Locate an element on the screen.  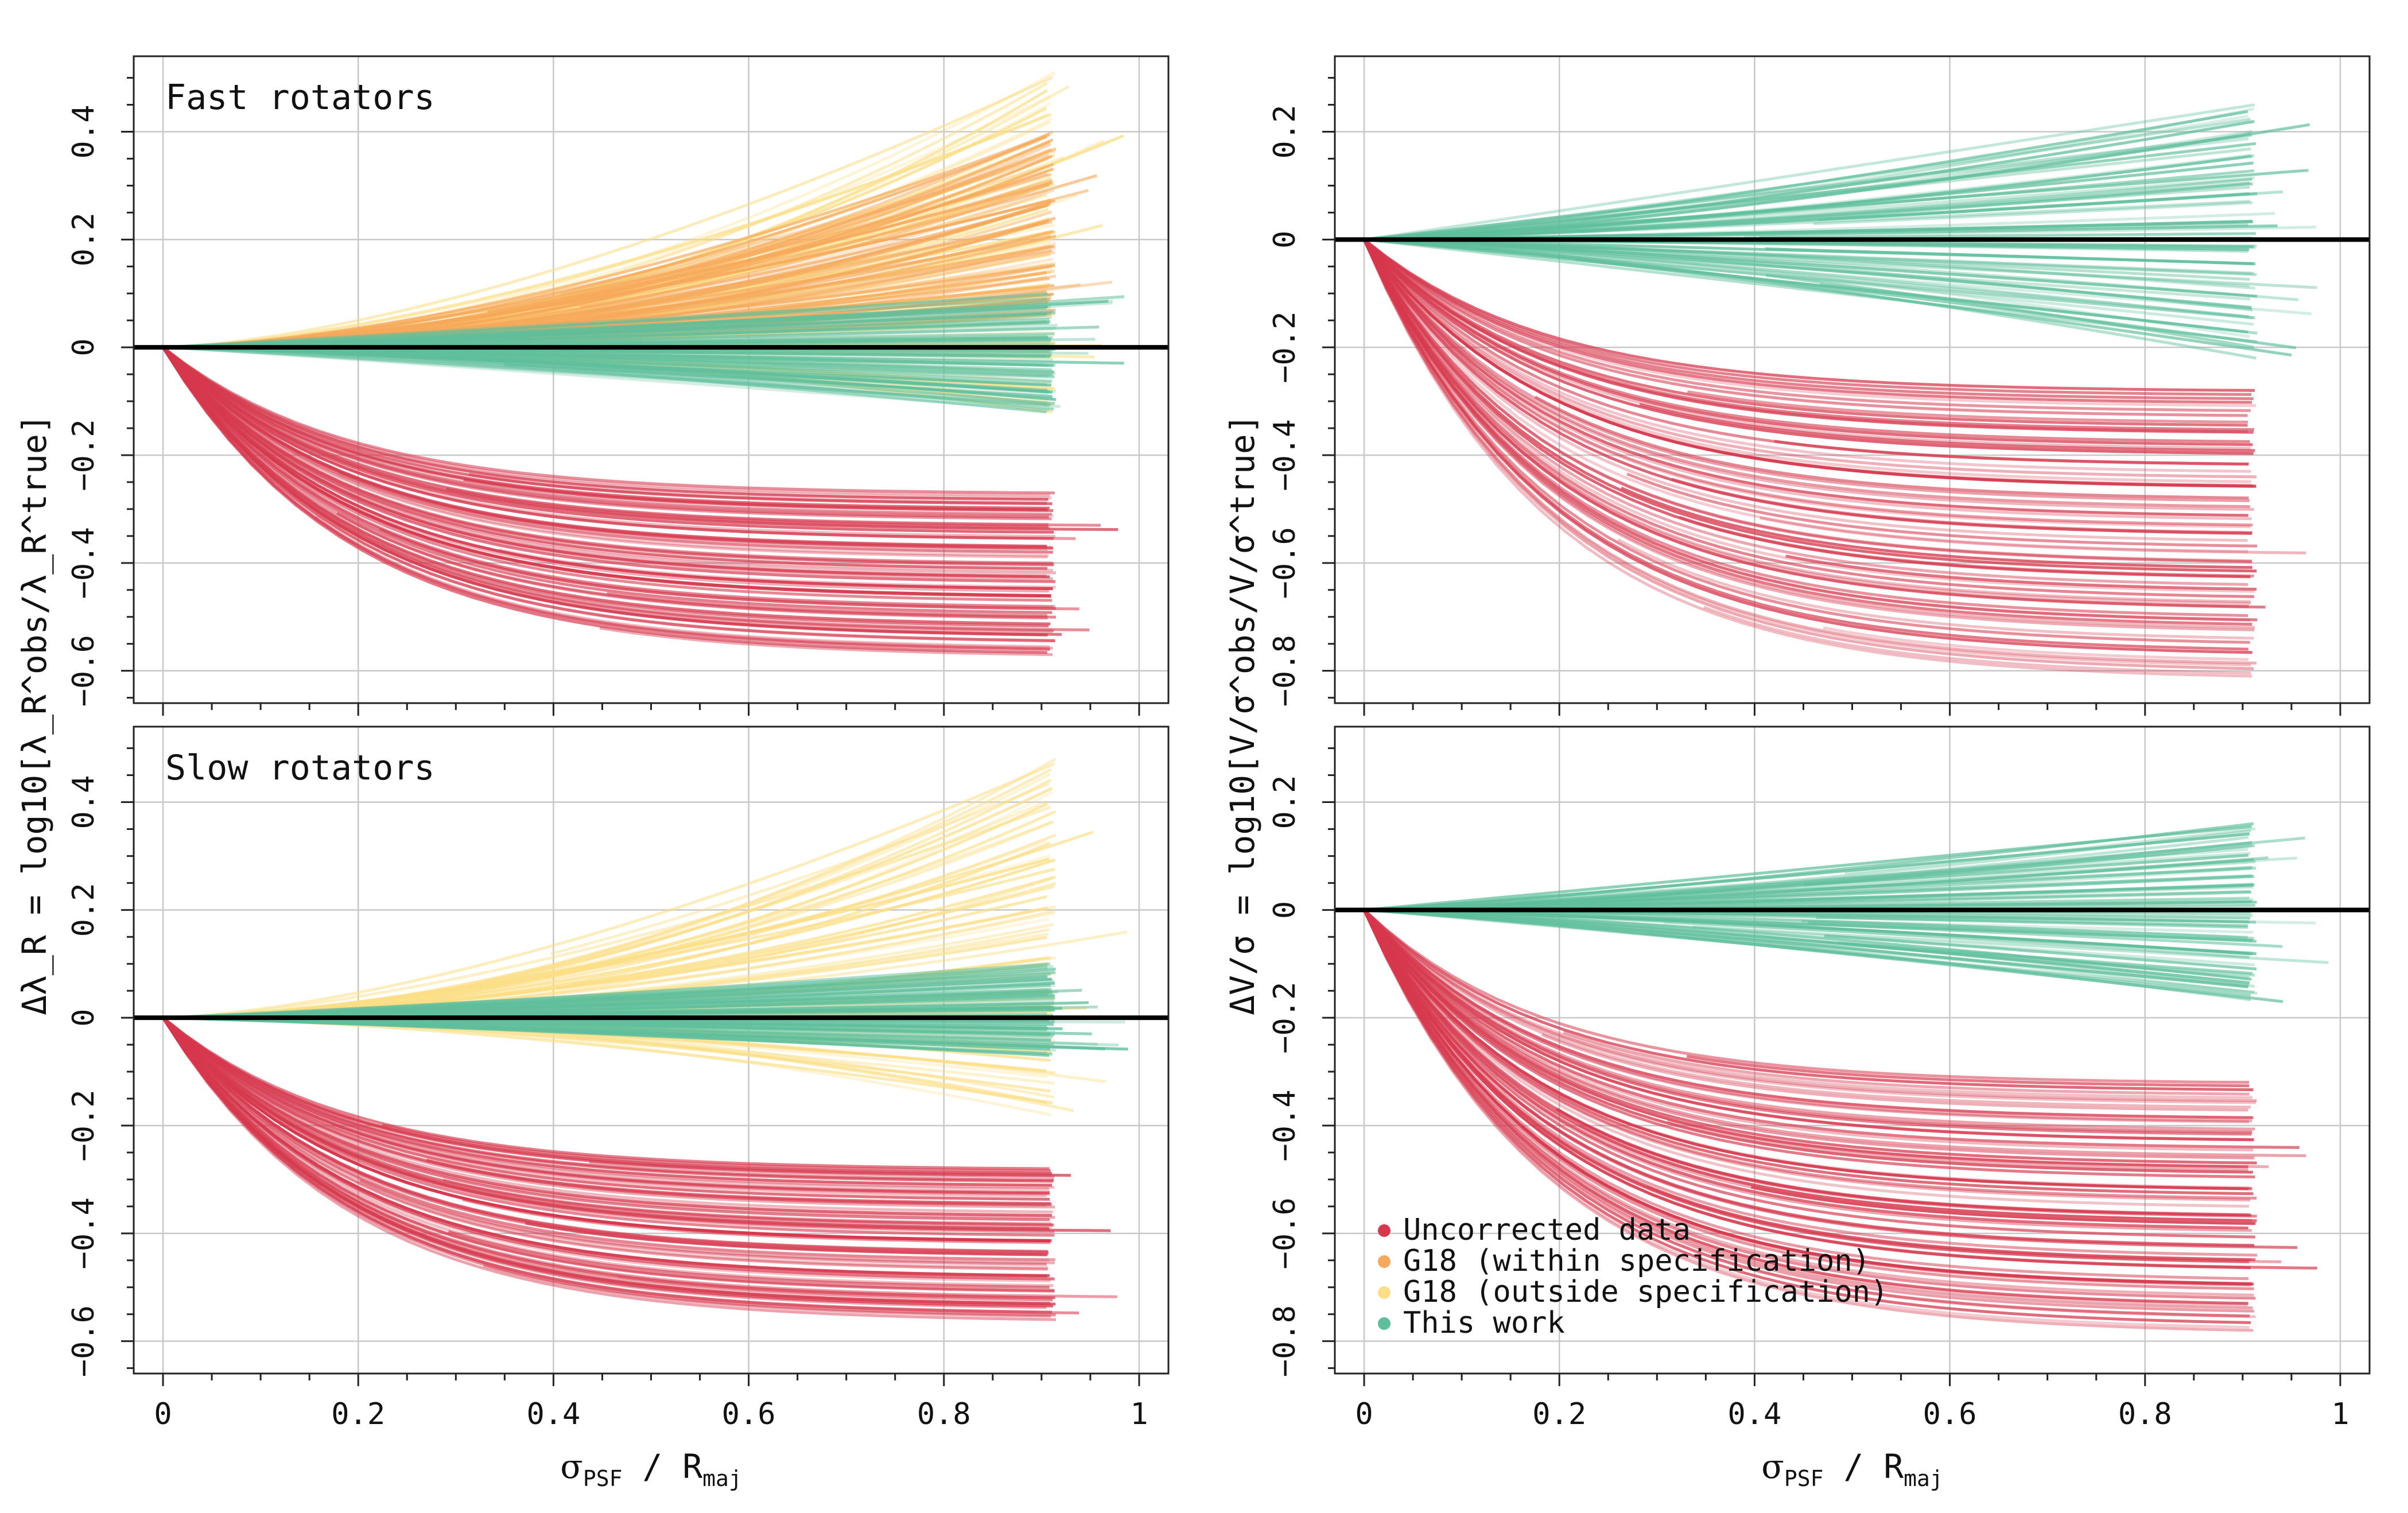
right-y-axis-label: ΔV/σ = log10[V/σ^obs/V/σ^true] is located at coordinates (1242, 714).